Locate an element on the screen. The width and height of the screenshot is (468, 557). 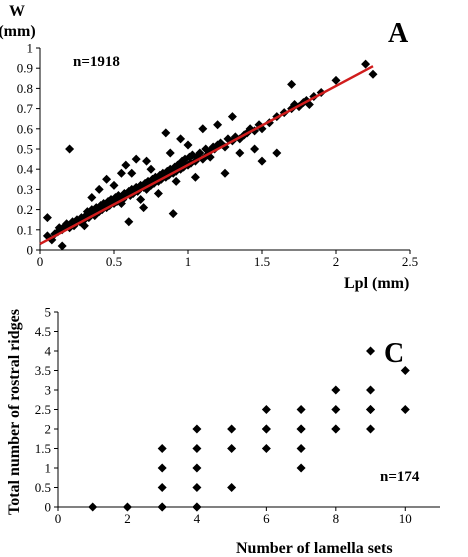
chart-c-y-tick-label: 0 is located at coordinates (48, 507).